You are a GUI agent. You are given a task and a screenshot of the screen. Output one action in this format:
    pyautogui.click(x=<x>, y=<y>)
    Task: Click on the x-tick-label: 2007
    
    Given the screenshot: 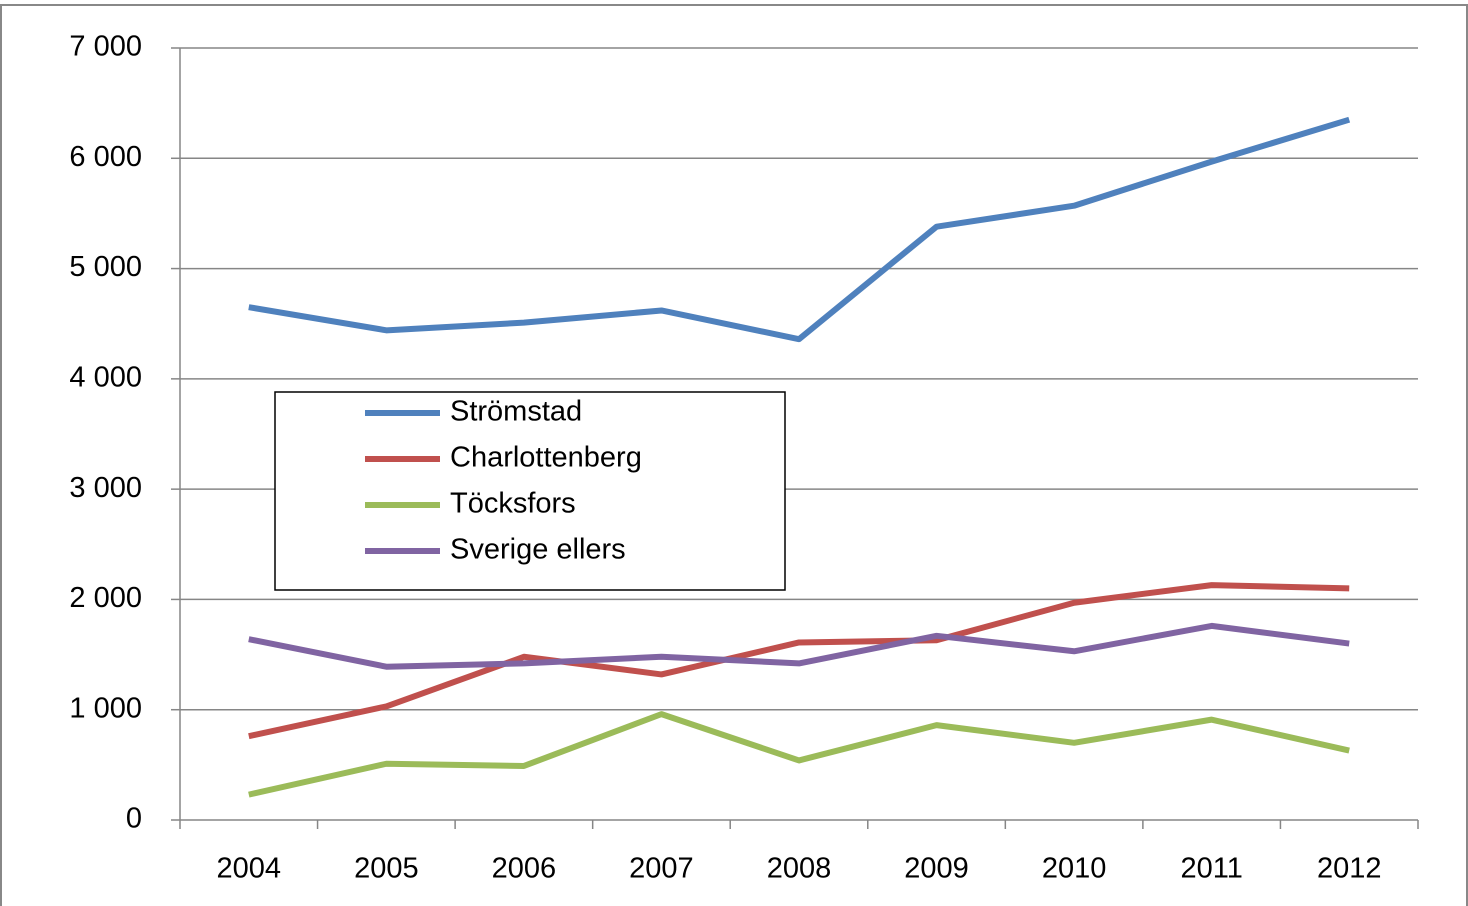 What is the action you would take?
    pyautogui.click(x=661, y=869)
    